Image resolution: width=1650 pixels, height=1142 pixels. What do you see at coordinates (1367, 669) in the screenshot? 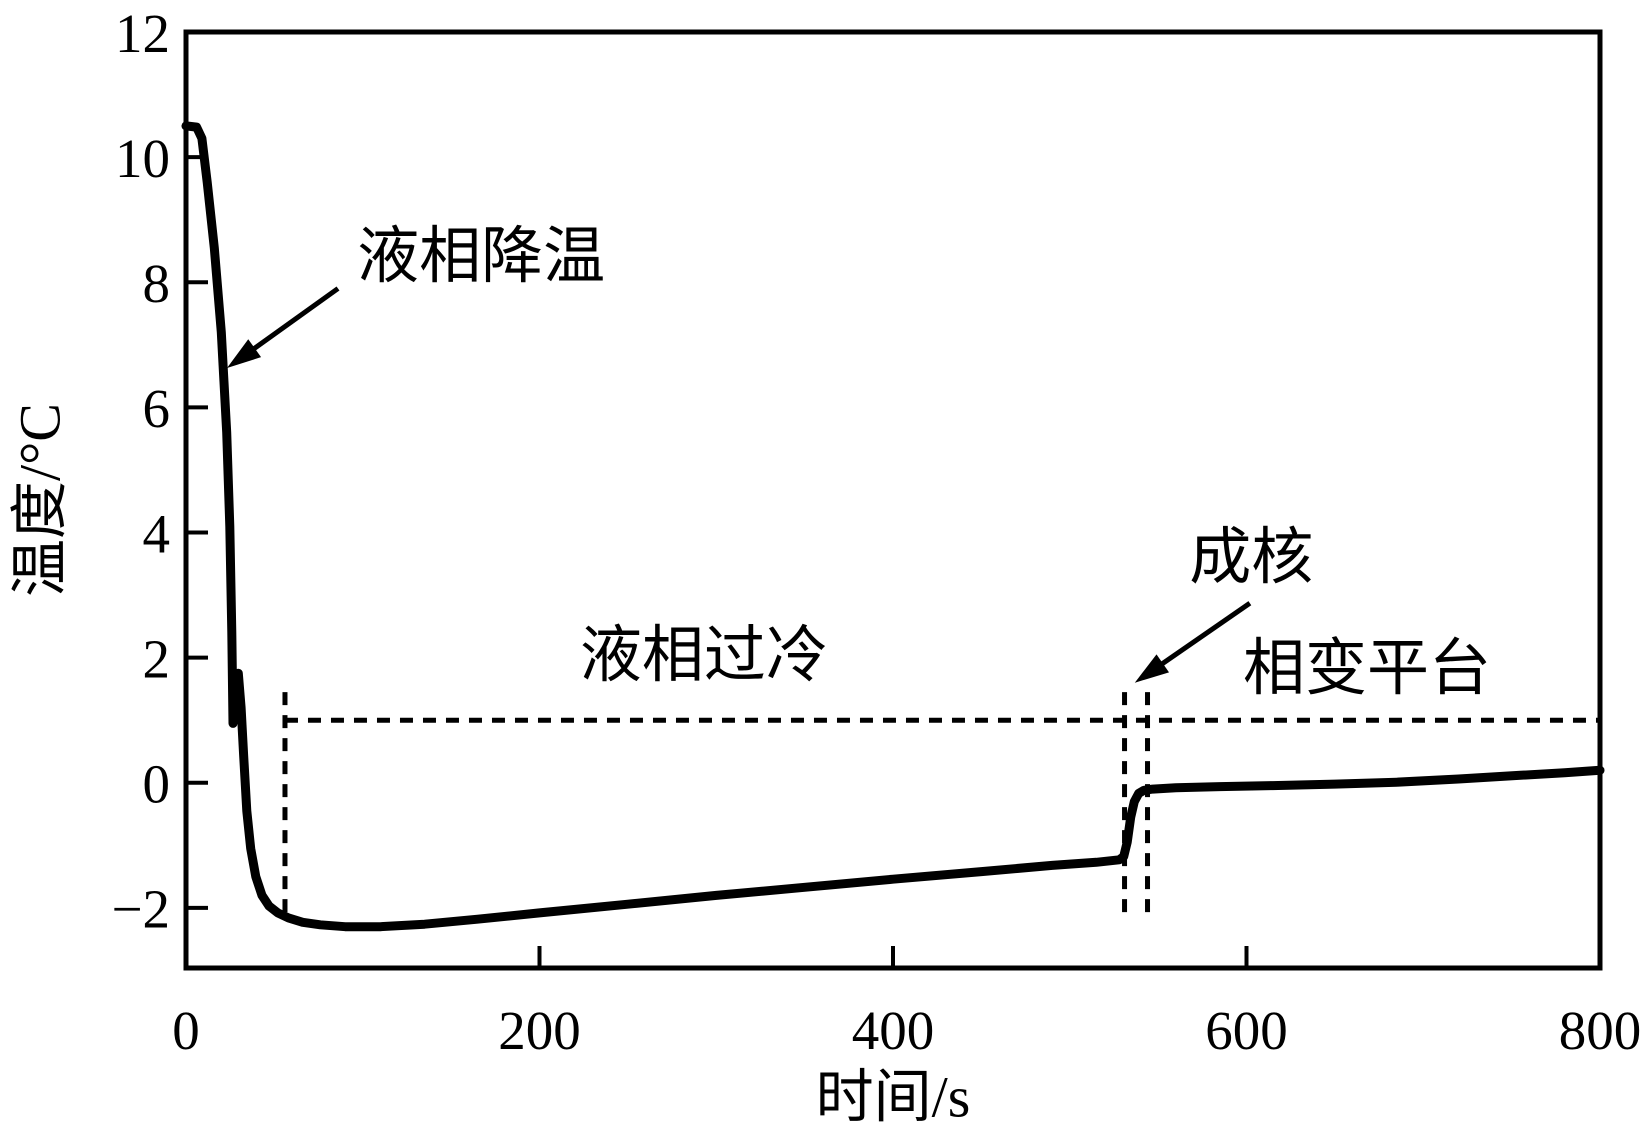
I see `annotation-phase-plateau: 相变平台` at bounding box center [1367, 669].